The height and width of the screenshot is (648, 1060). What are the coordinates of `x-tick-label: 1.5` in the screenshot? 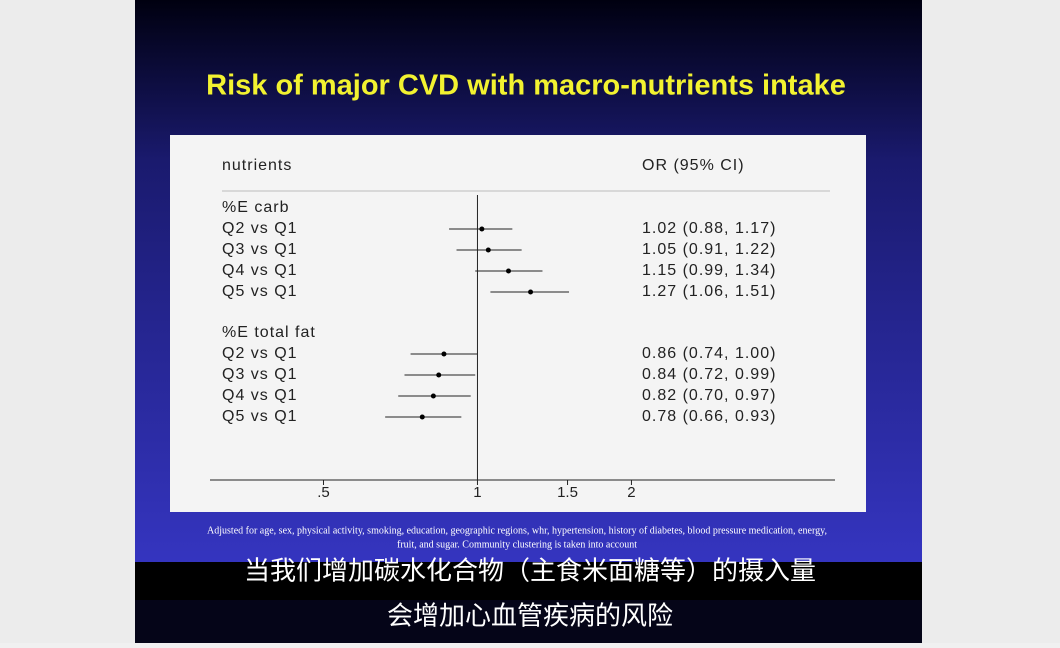 It's located at (567, 492).